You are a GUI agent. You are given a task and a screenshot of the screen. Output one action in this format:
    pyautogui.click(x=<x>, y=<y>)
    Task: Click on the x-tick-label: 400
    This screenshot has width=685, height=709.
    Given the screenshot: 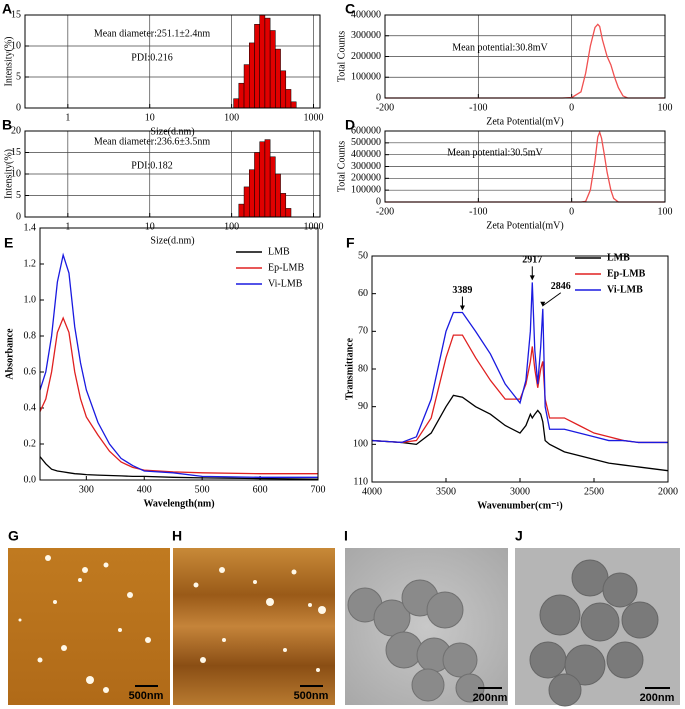 What is the action you would take?
    pyautogui.click(x=144, y=489)
    